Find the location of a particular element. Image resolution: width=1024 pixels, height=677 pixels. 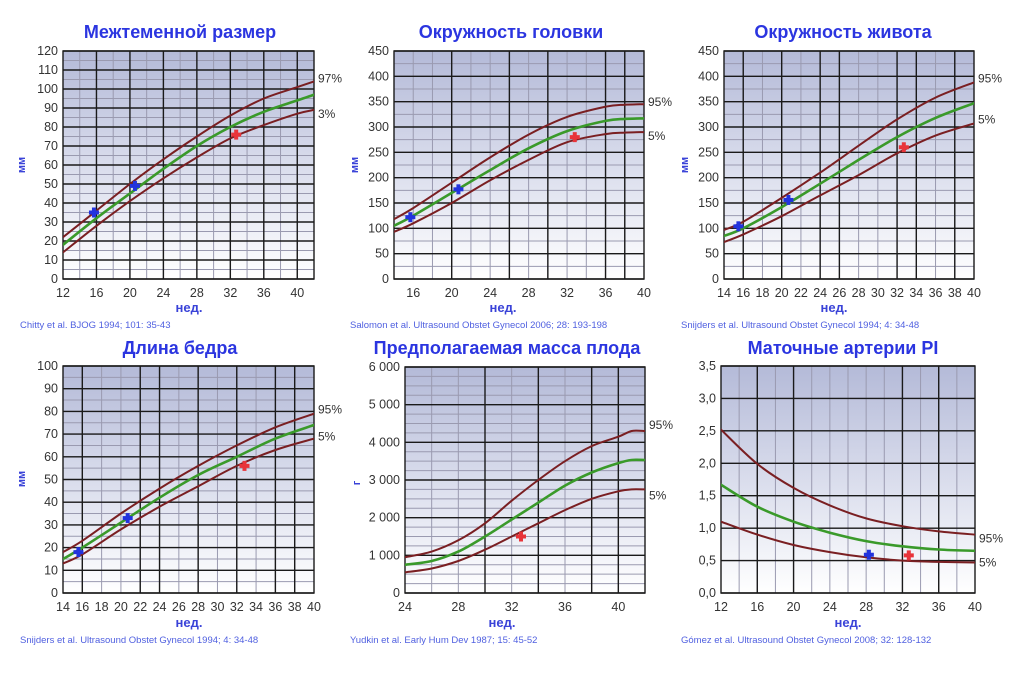

y-tick-label: 10 is located at coordinates (51, 570).